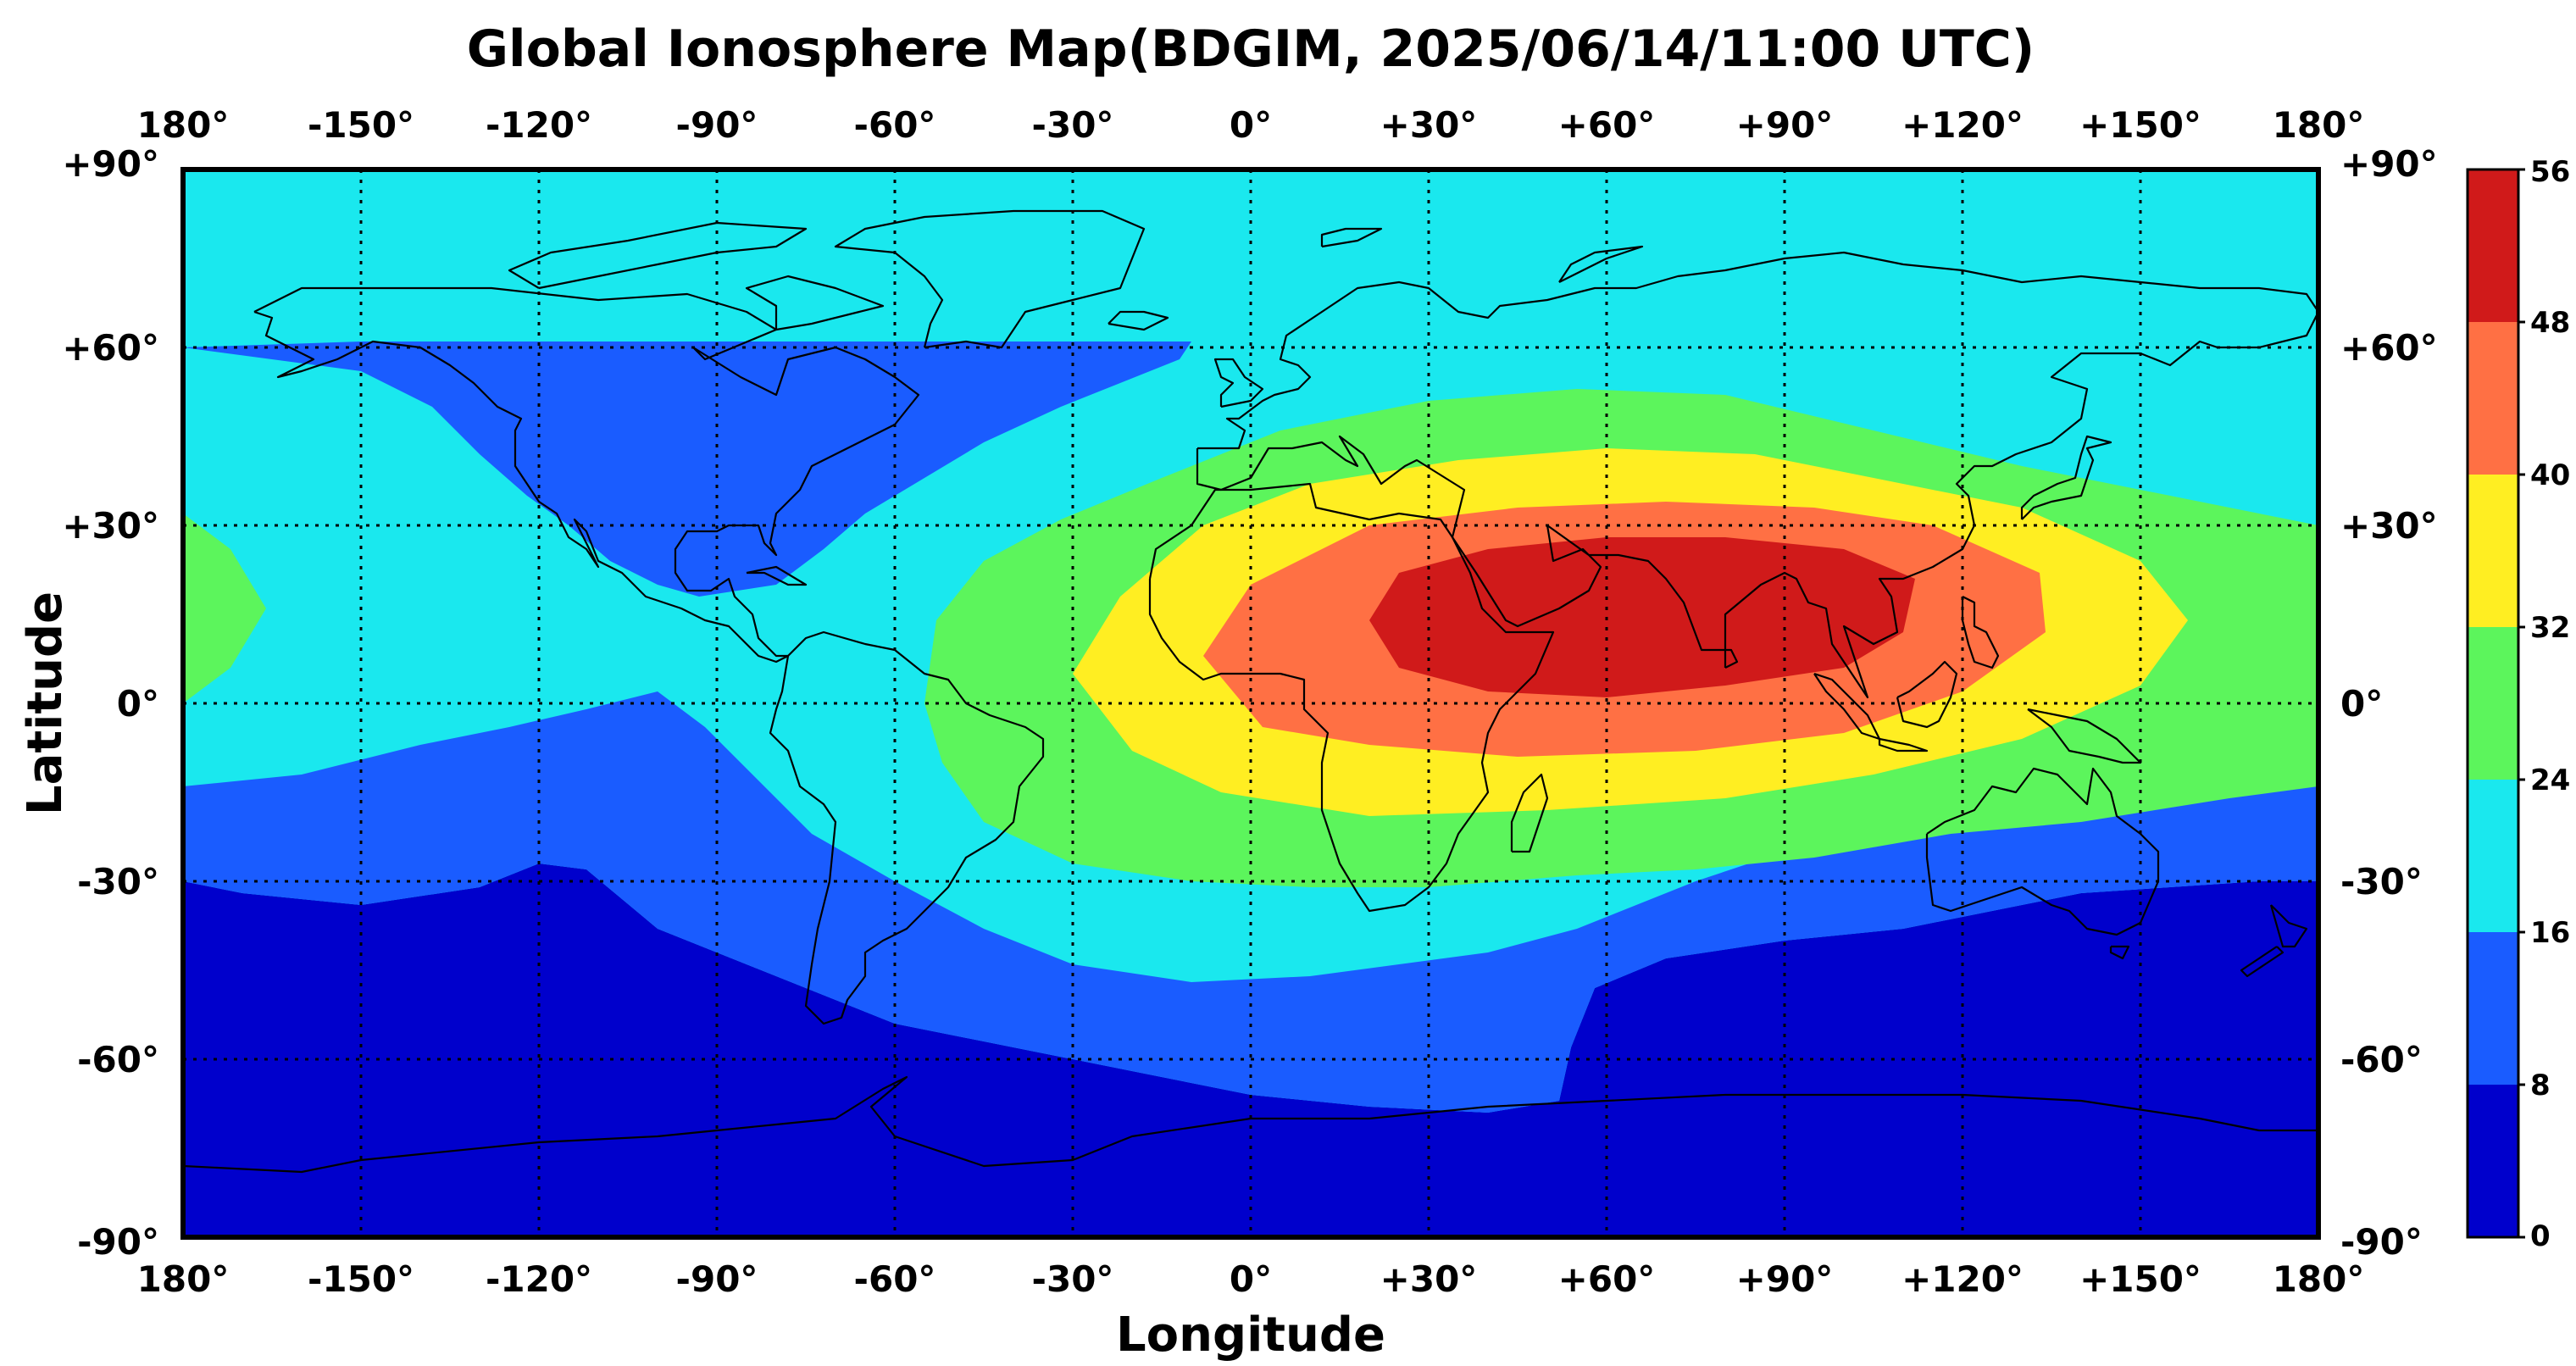  I want to click on colorbar-frame, so click(2493, 703).